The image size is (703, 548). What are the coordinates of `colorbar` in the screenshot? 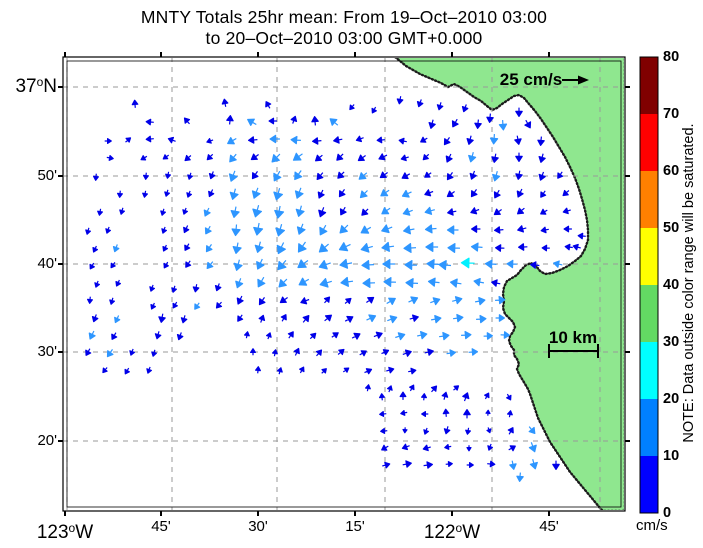 It's located at (649, 285).